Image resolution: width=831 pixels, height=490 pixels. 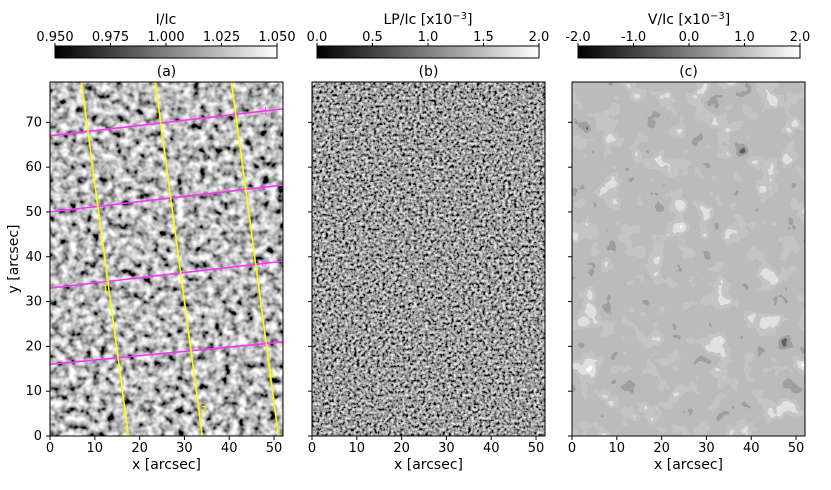 What do you see at coordinates (417, 20) in the screenshot?
I see `colorbar-title-text: LP/Ic [x10` at bounding box center [417, 20].